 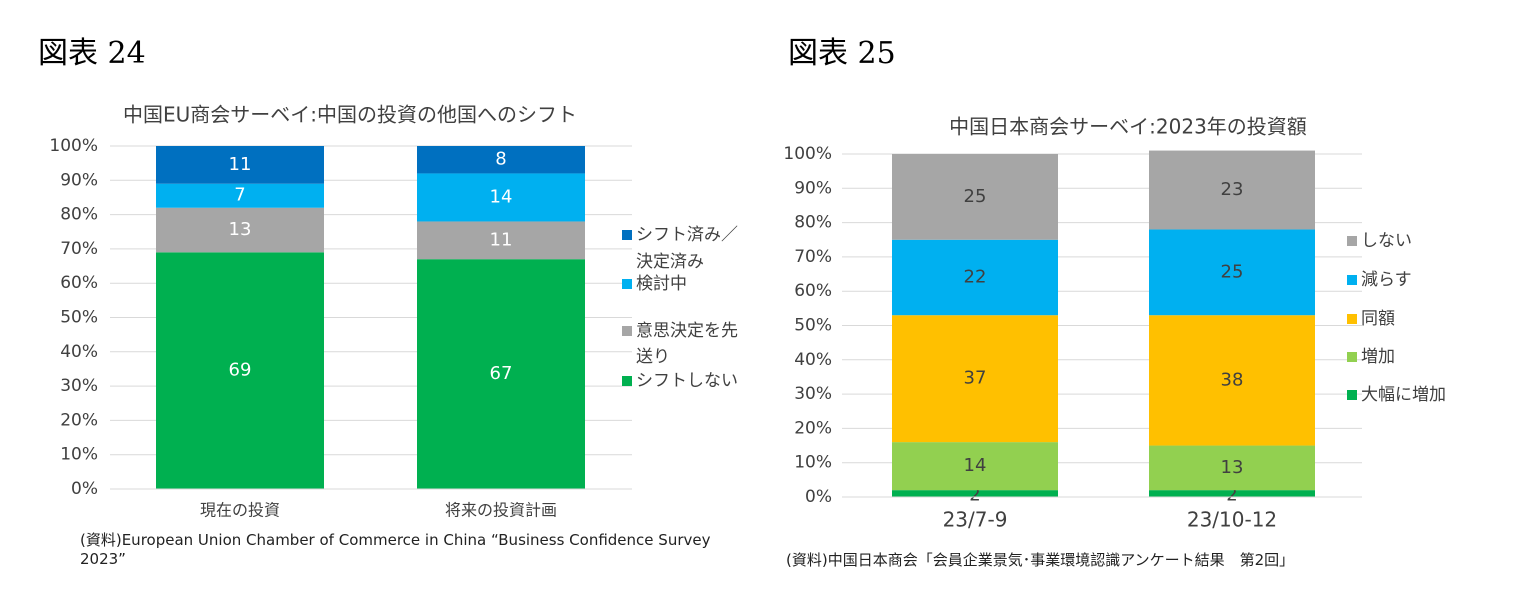 I want to click on data-label: 67, so click(x=501, y=373).